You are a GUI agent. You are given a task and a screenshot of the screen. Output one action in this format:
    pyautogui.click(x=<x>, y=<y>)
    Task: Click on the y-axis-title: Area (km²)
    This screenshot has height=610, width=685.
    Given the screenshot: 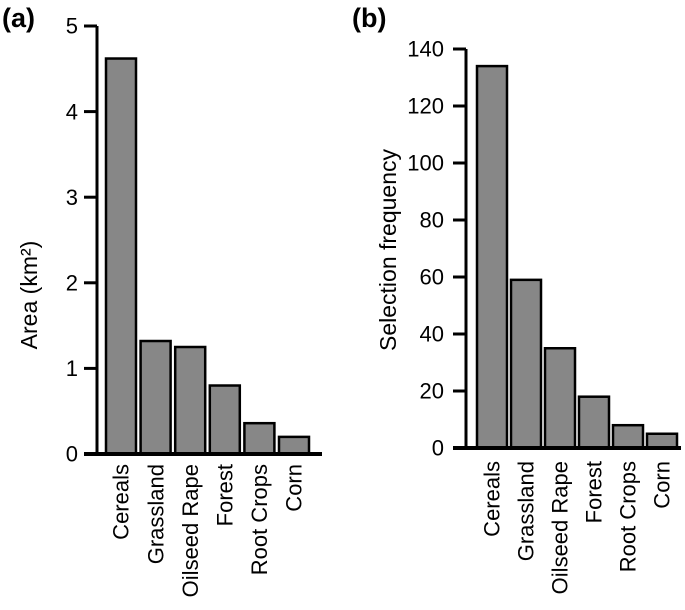 What is the action you would take?
    pyautogui.click(x=29, y=295)
    